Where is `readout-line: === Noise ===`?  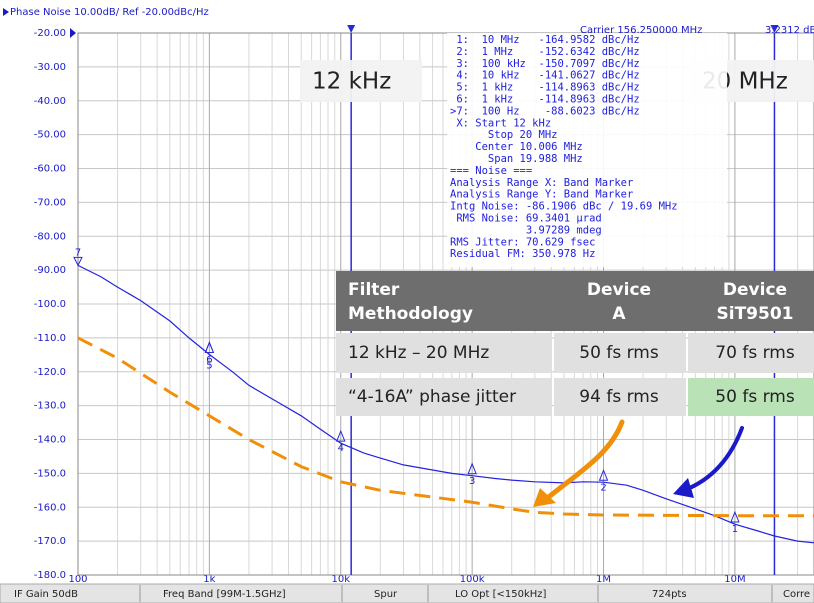 readout-line: === Noise === is located at coordinates (491, 171).